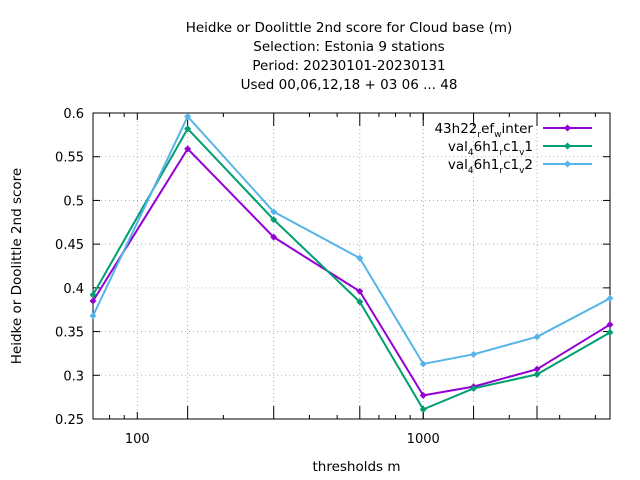 The width and height of the screenshot is (640, 480). What do you see at coordinates (528, 165) in the screenshot?
I see `legend-label-part: 2` at bounding box center [528, 165].